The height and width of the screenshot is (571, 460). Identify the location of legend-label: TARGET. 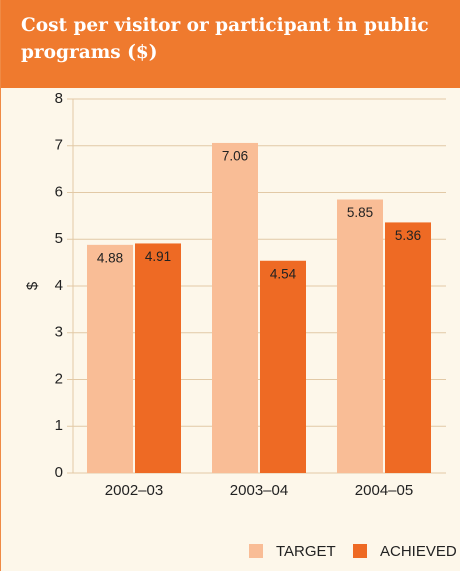
(306, 551).